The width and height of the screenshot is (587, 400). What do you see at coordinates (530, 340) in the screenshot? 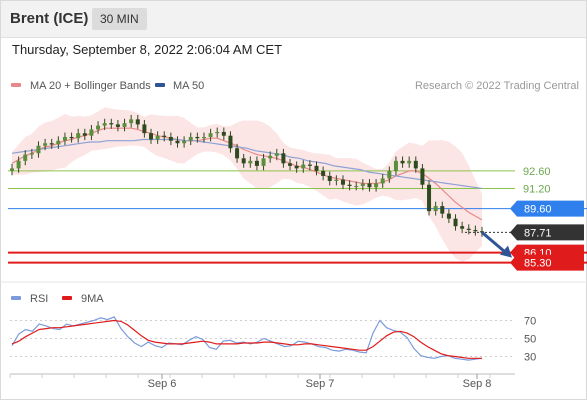
I see `rsi-tick-label: 50` at bounding box center [530, 340].